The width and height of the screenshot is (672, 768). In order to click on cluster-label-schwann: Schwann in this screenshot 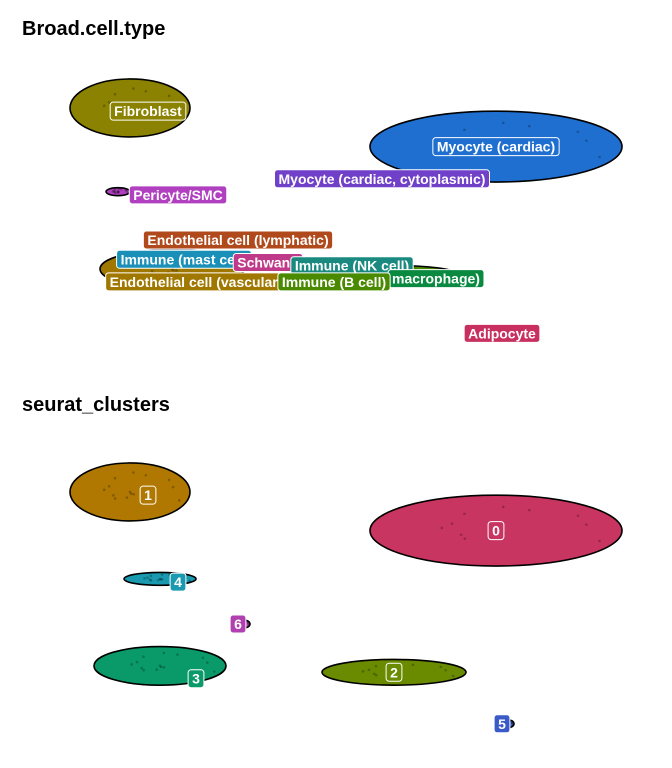, I will do `click(268, 263)`.